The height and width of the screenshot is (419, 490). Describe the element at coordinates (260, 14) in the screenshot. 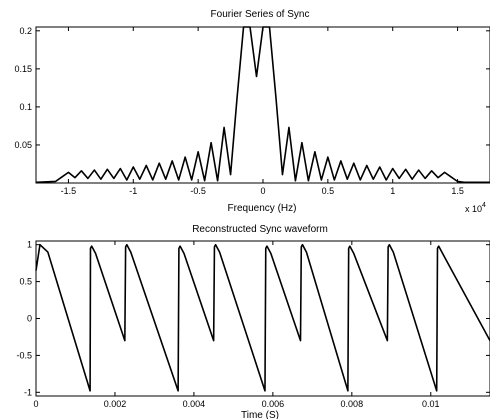

I see `chart-title: Fourier Series of Sync` at that location.